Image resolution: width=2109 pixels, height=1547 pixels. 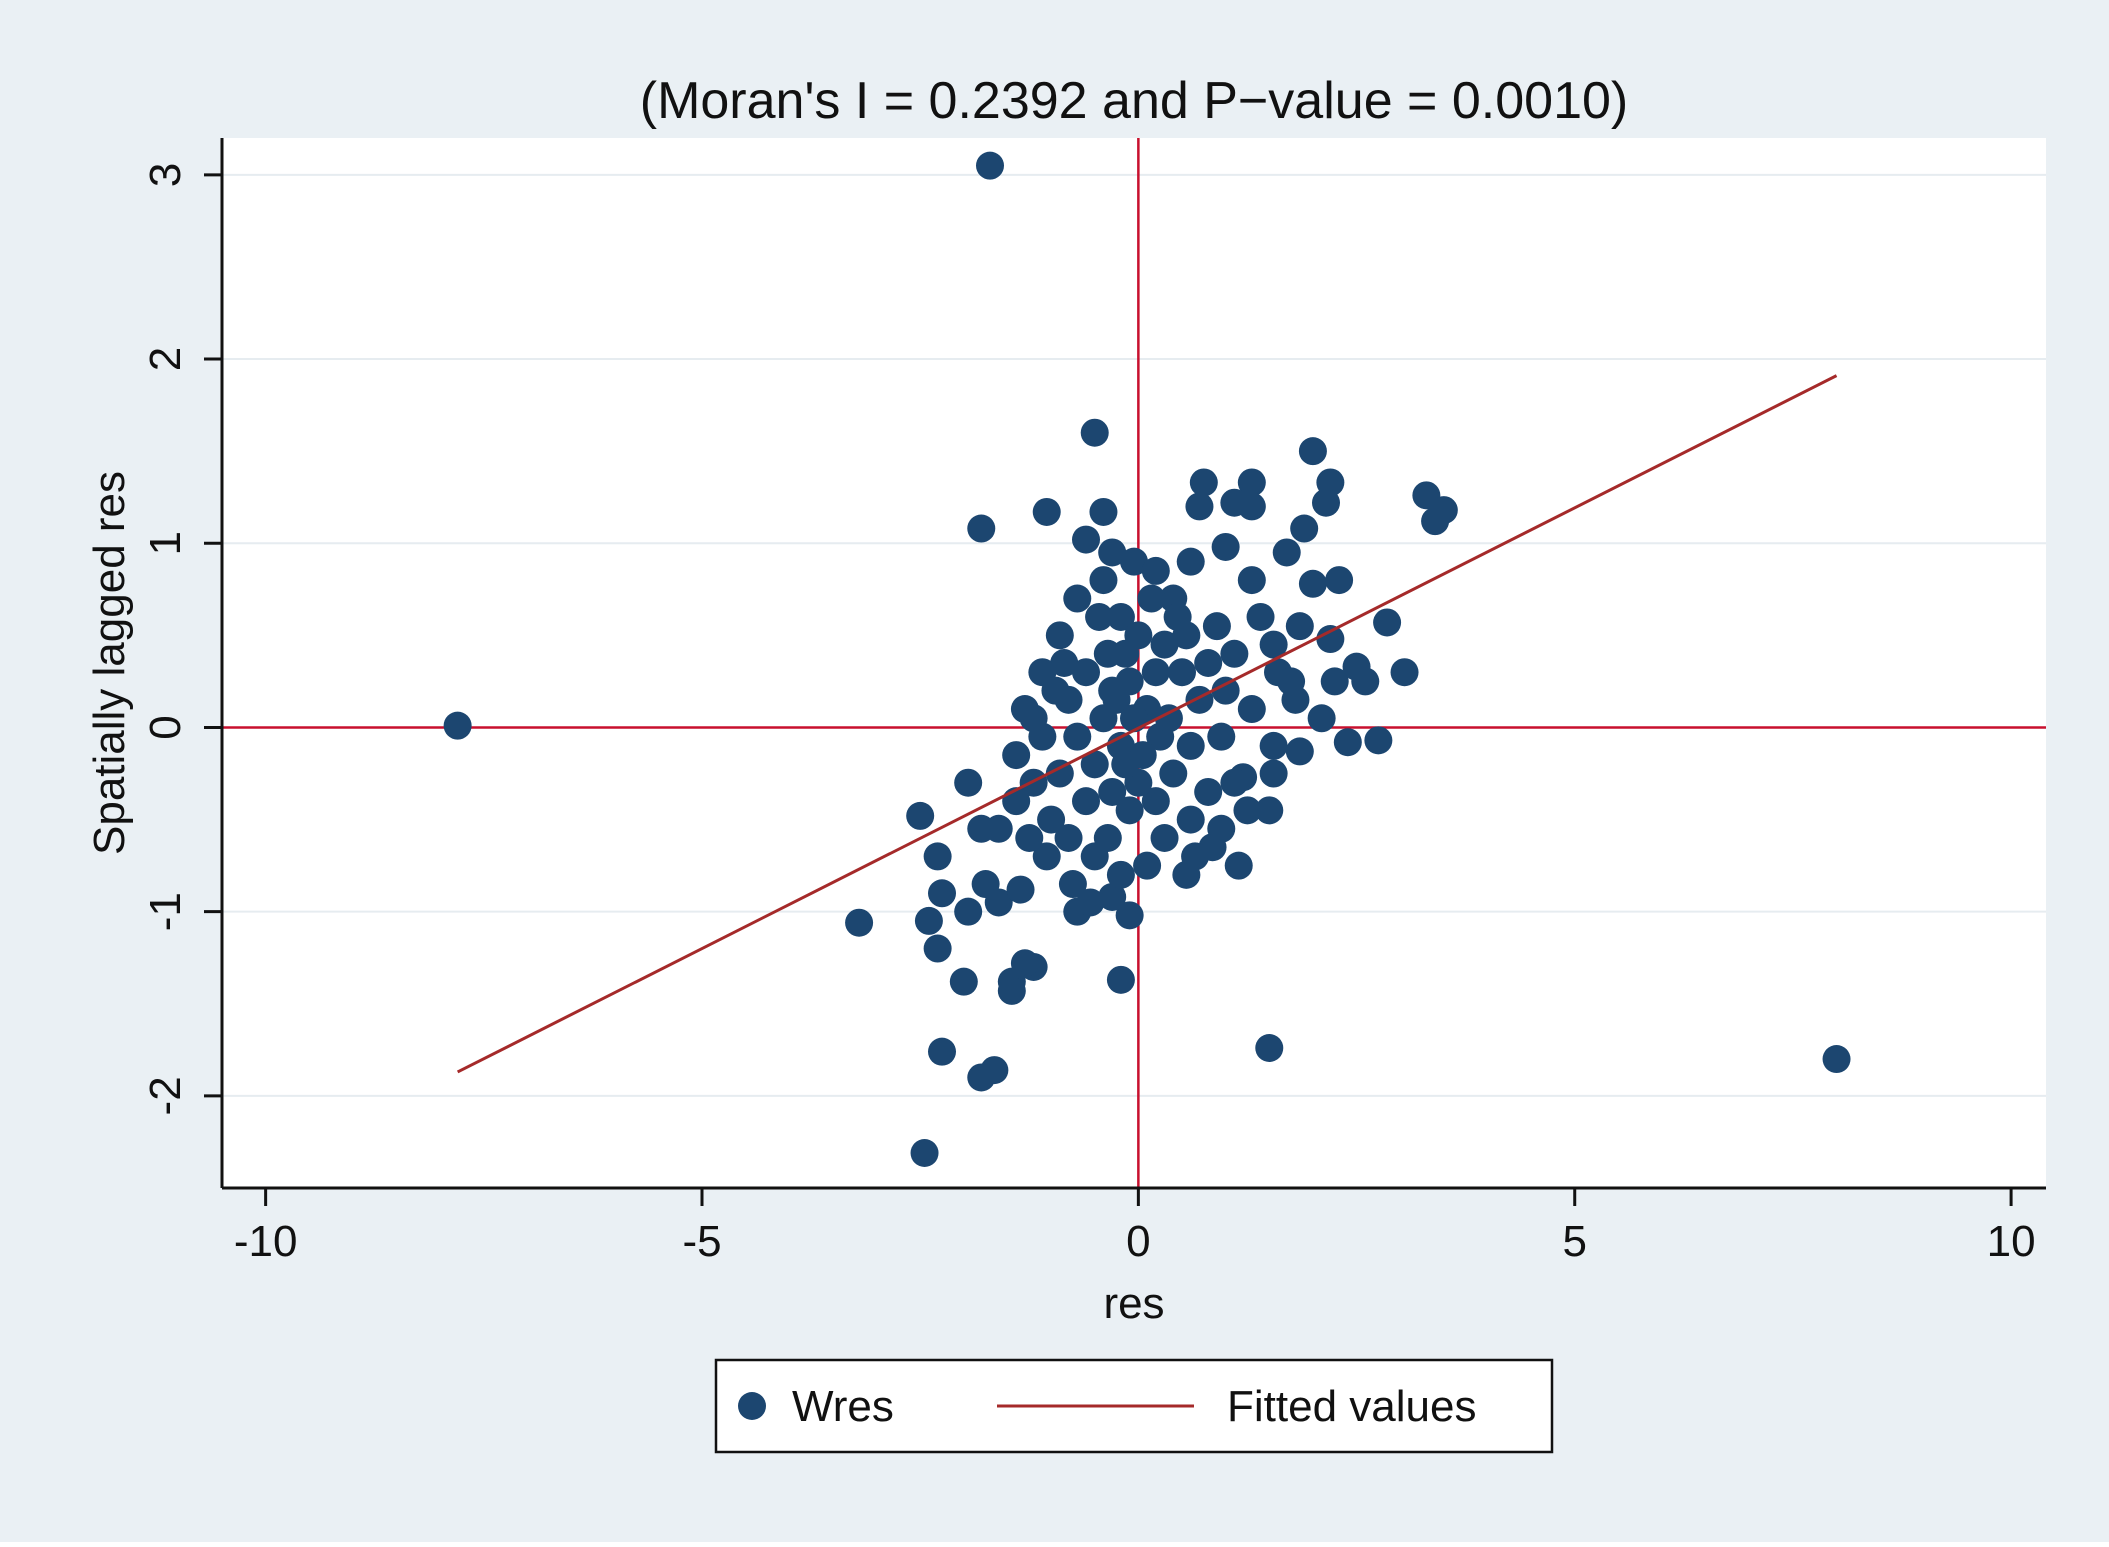 I want to click on y-tick-label: 2, so click(x=165, y=359).